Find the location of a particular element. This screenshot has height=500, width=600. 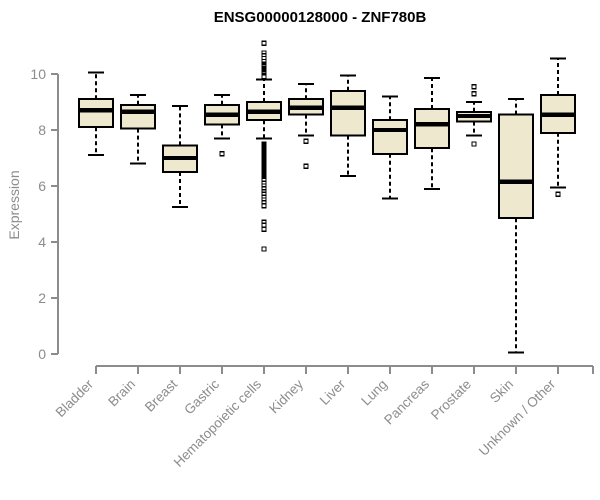

box-lung is located at coordinates (390, 137).